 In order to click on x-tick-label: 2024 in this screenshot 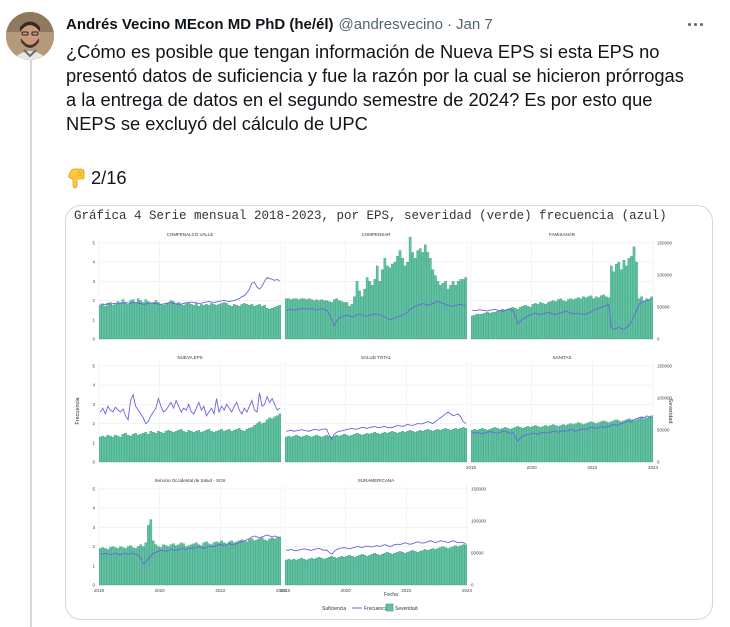, I will do `click(467, 590)`.